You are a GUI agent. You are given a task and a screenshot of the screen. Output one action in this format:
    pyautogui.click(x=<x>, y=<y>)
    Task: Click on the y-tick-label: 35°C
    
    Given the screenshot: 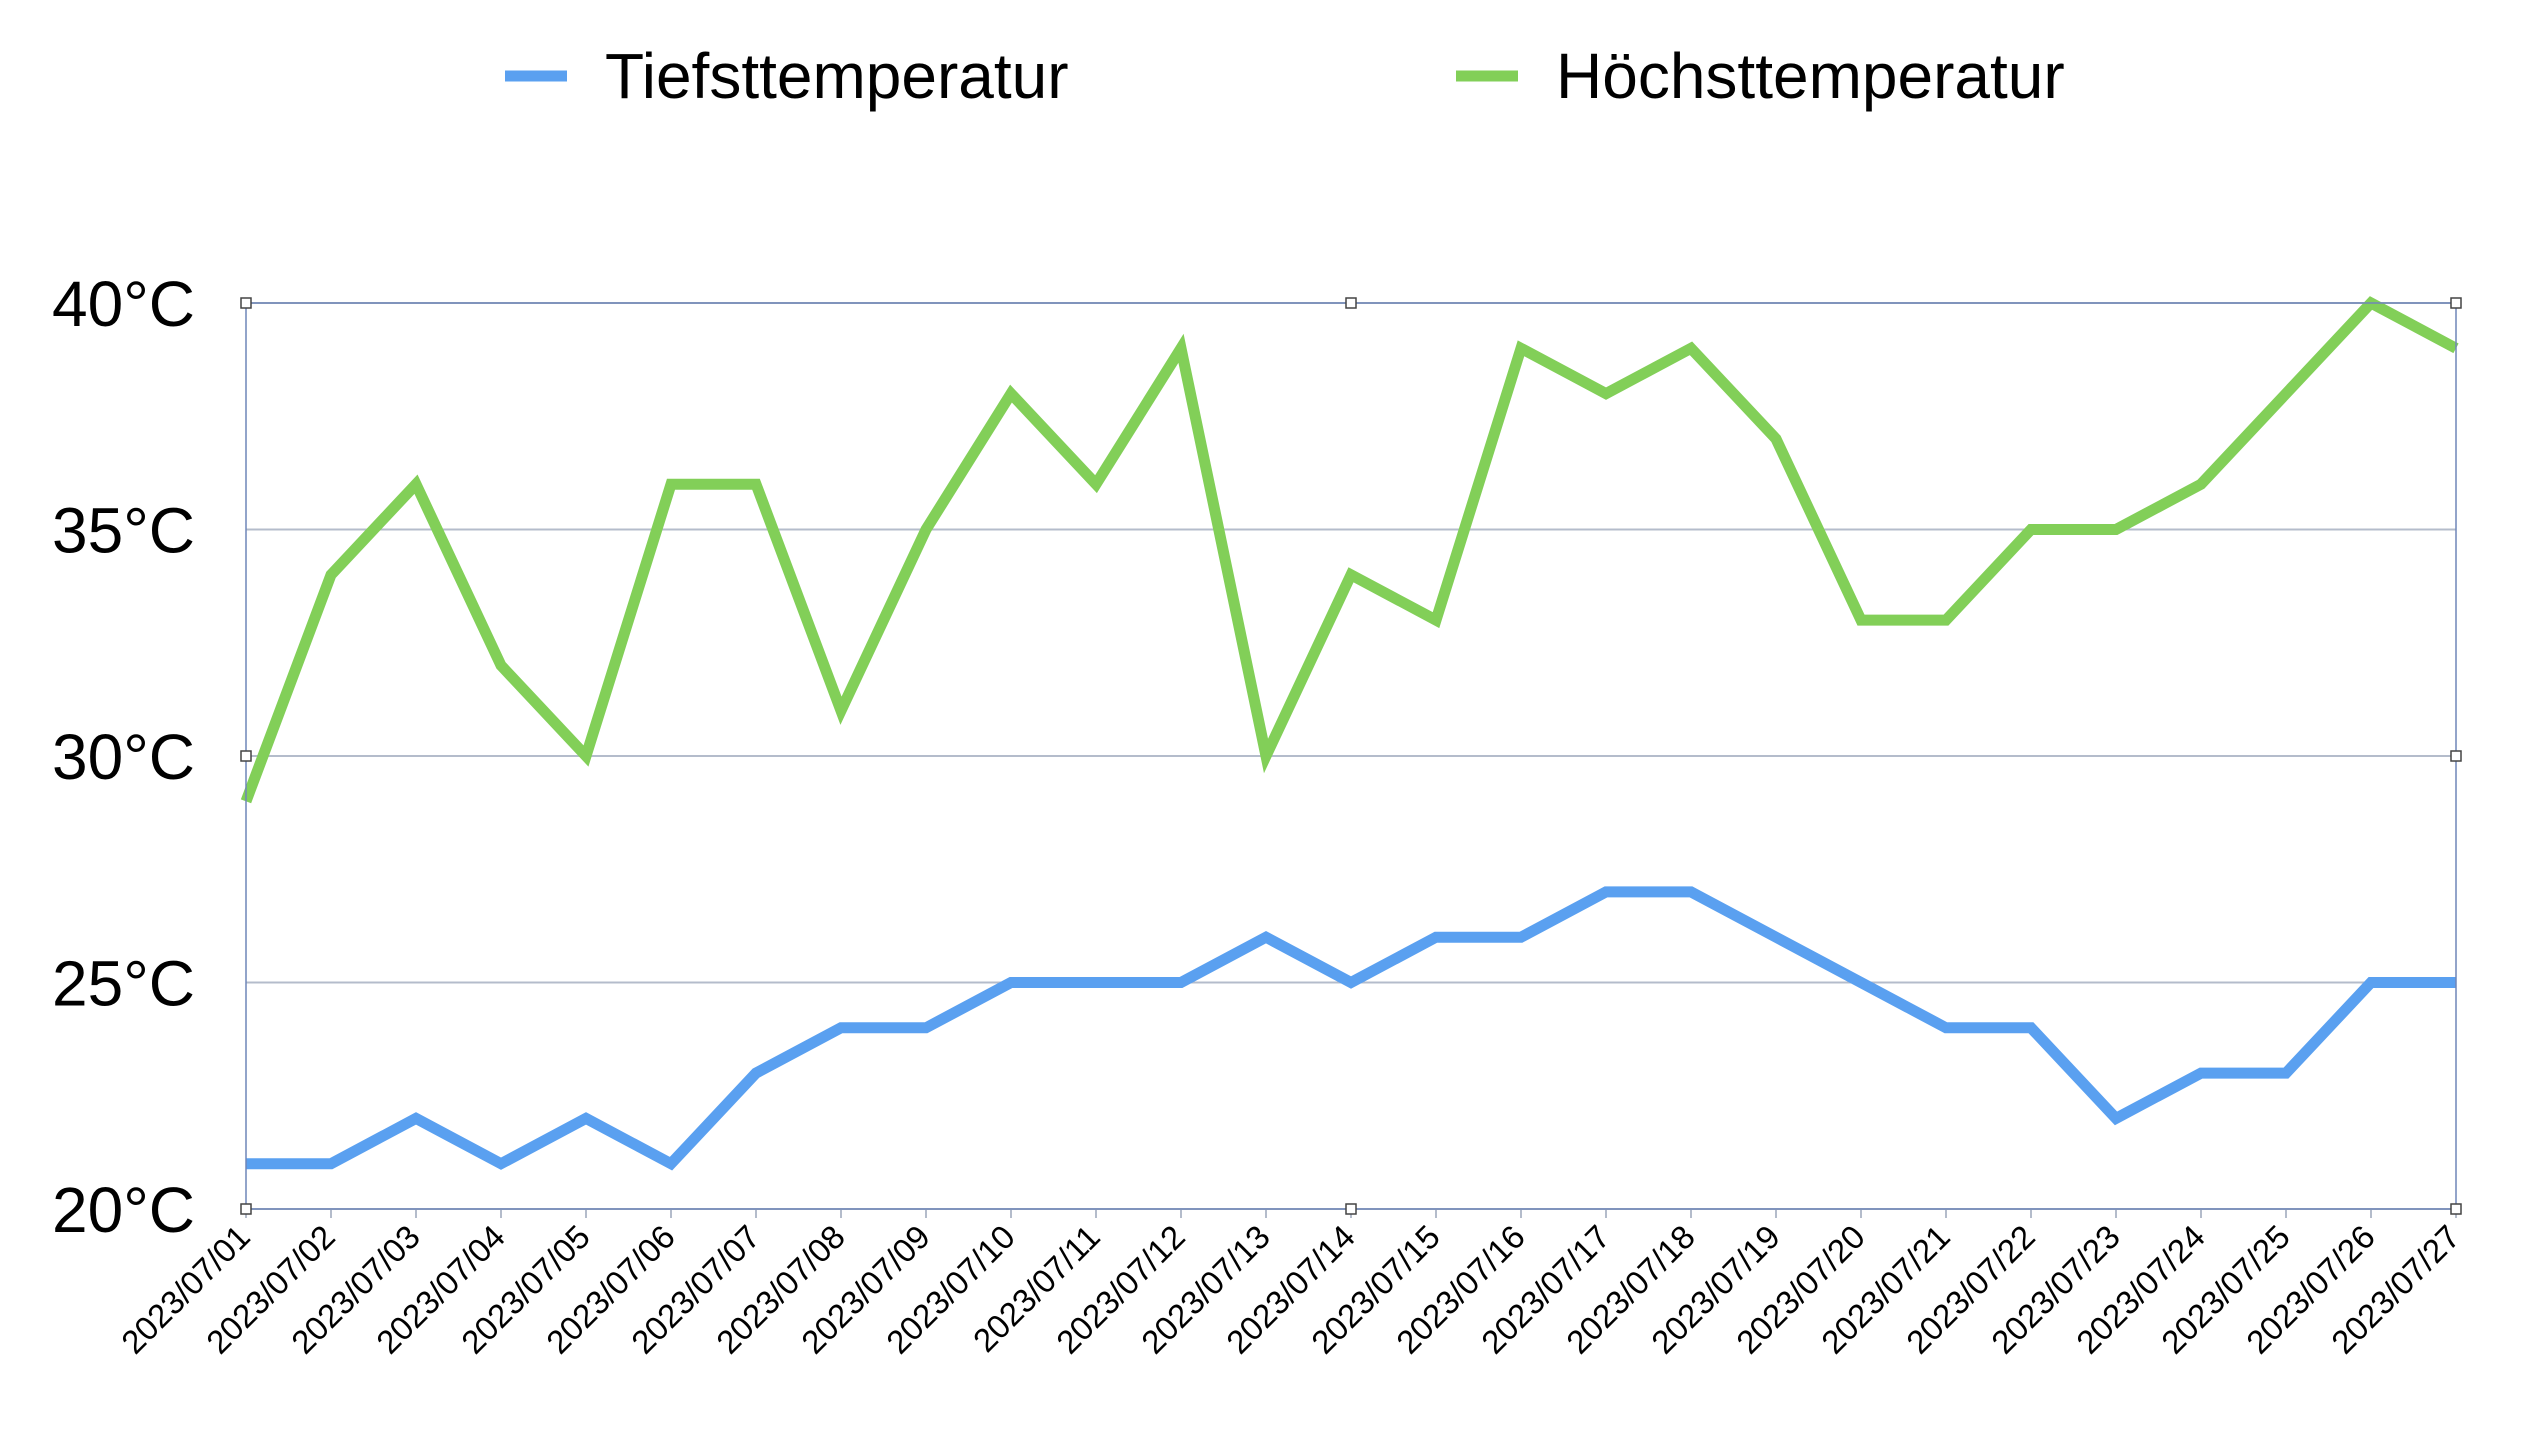 What is the action you would take?
    pyautogui.click(x=123, y=531)
    